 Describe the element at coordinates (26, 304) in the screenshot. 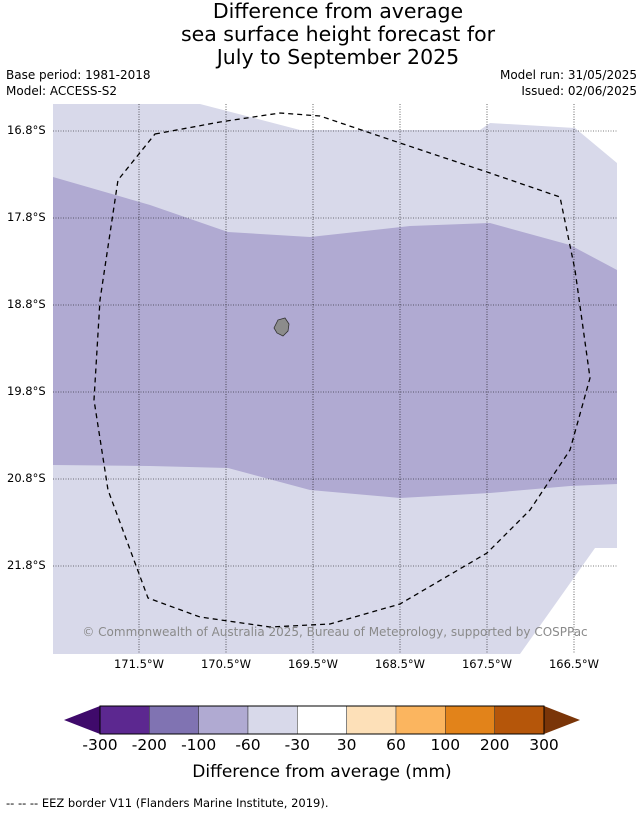

I see `lat-label-3: 18.8°S` at that location.